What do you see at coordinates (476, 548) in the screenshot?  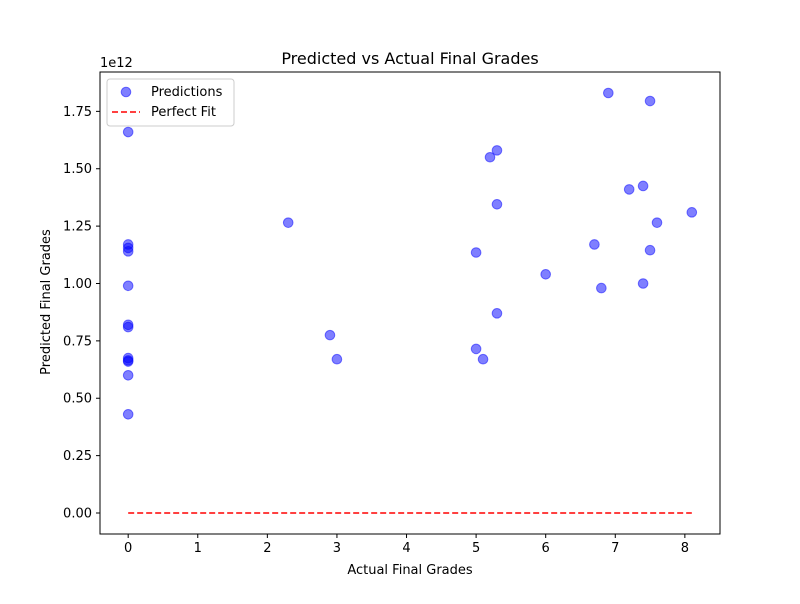 I see `x-tick-label: 5` at bounding box center [476, 548].